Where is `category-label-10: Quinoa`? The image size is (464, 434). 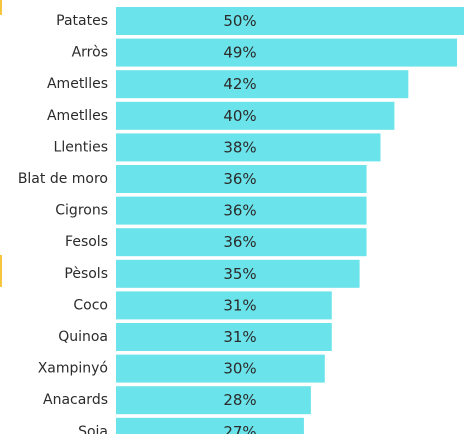
category-label-10: Quinoa is located at coordinates (83, 337).